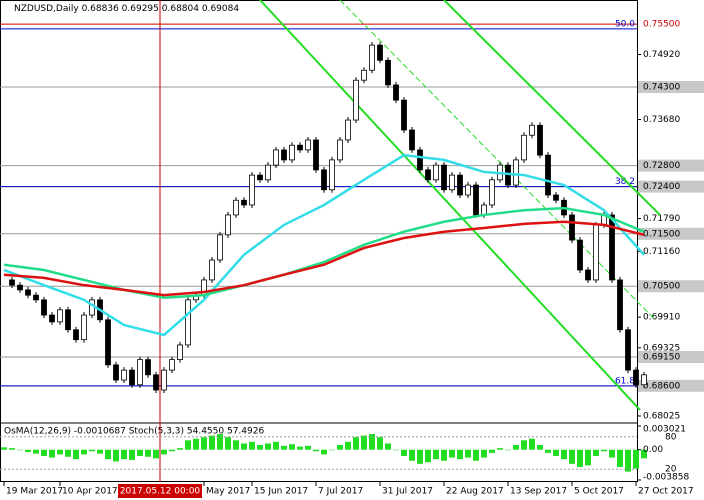 This screenshot has height=500, width=704. What do you see at coordinates (661, 219) in the screenshot?
I see `y-tick-label: 0.71790` at bounding box center [661, 219].